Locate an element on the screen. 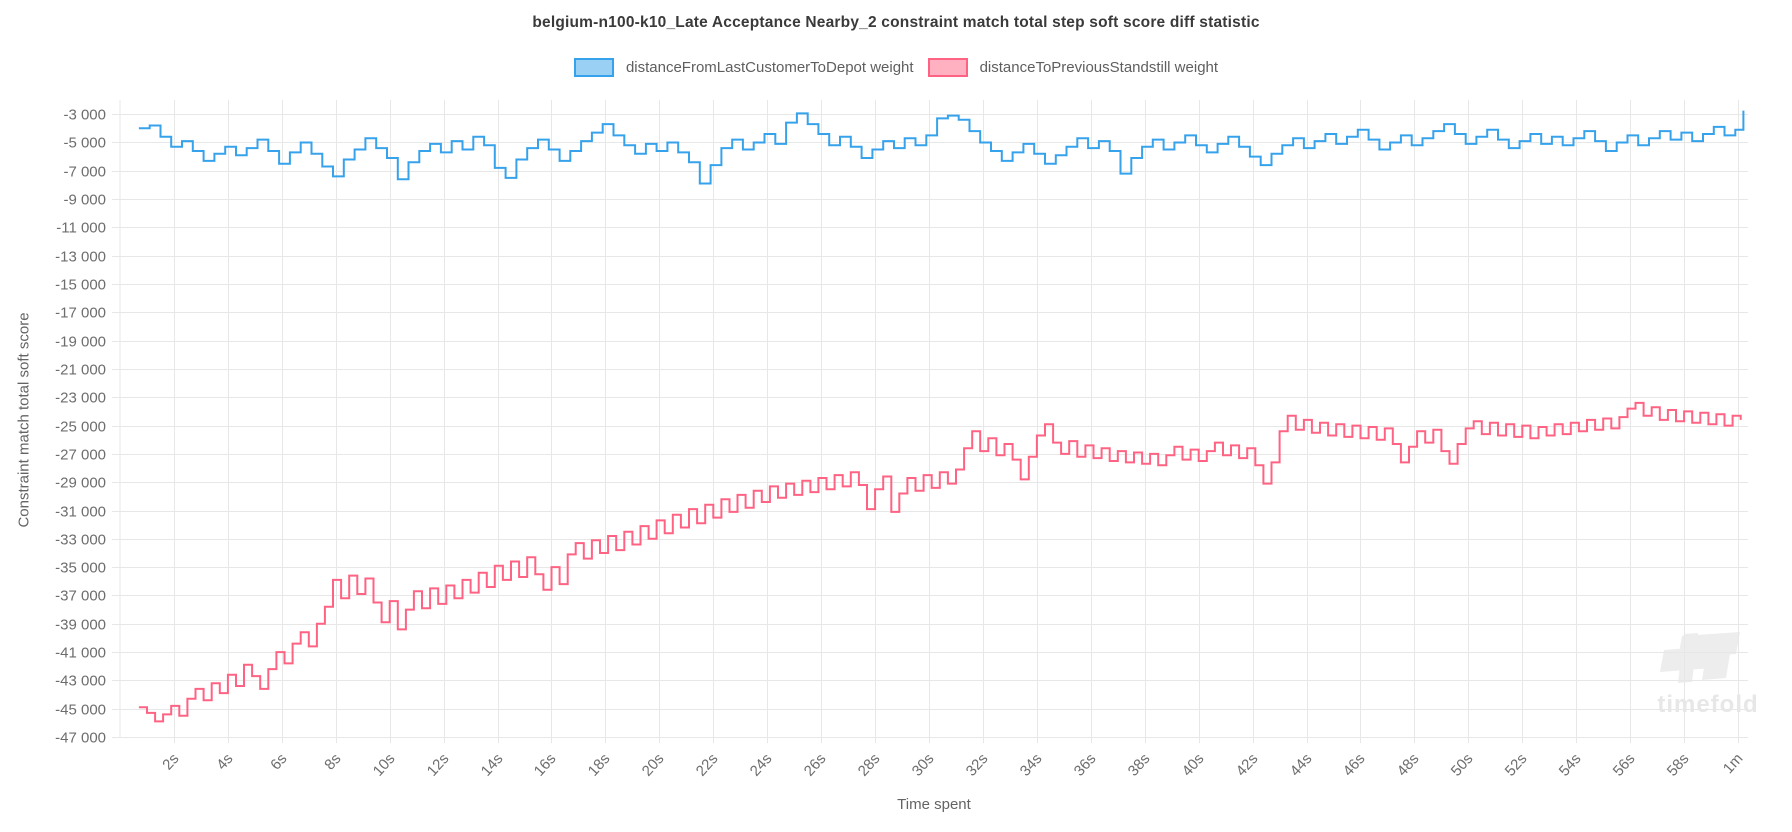 Image resolution: width=1792 pixels, height=832 pixels. y-tick-label: -39 000 is located at coordinates (80, 625).